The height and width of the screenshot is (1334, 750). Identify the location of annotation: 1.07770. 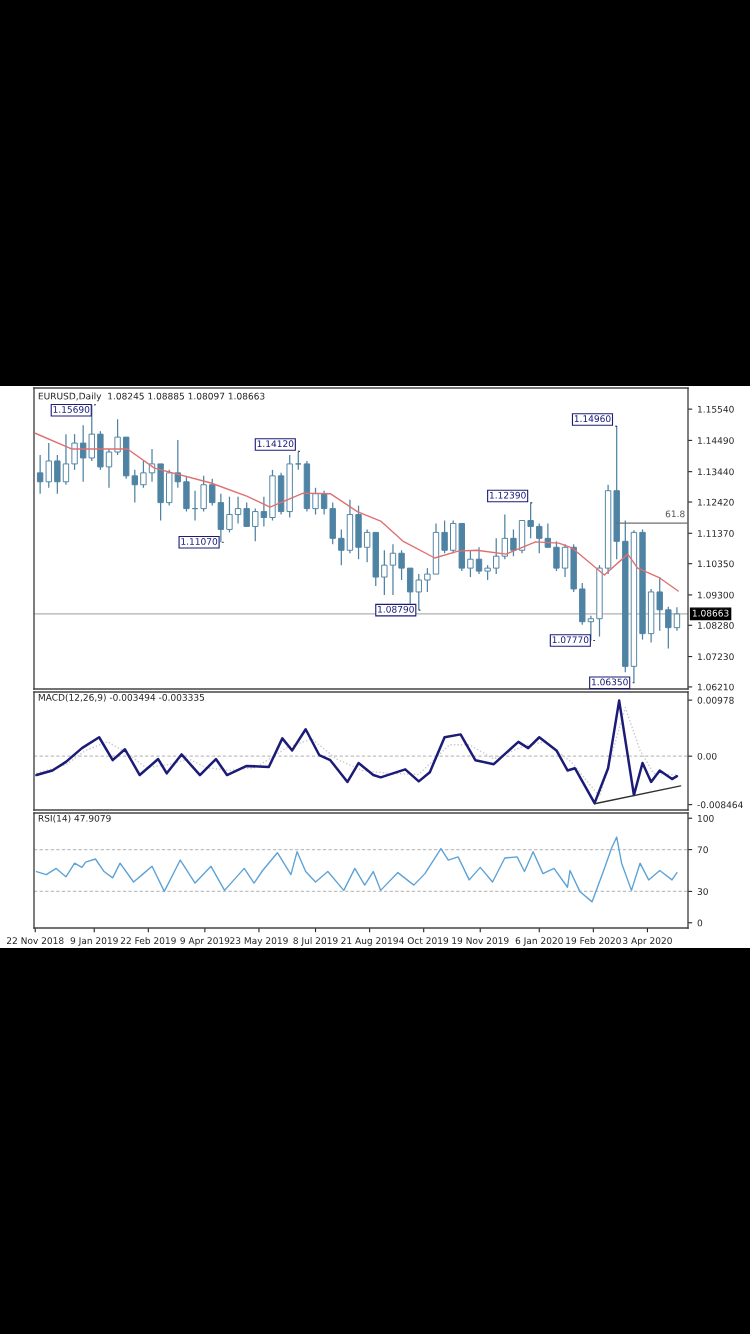
(570, 640).